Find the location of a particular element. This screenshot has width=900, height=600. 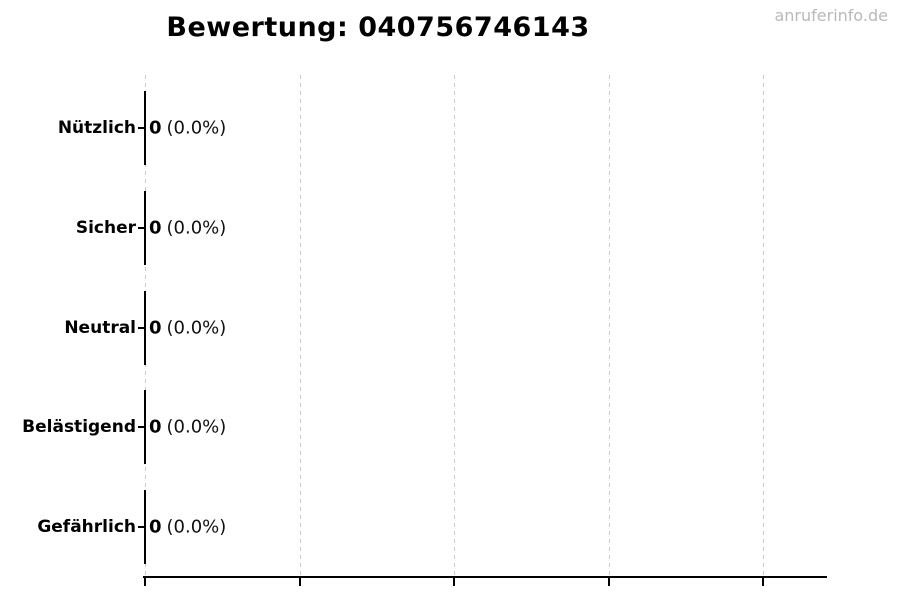

x-axis-line is located at coordinates (485, 577).